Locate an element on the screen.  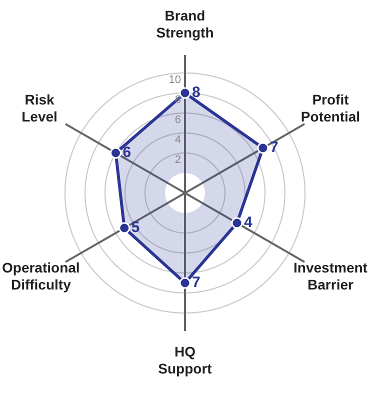
spoke-label: Brand Strength is located at coordinates (185, 23).